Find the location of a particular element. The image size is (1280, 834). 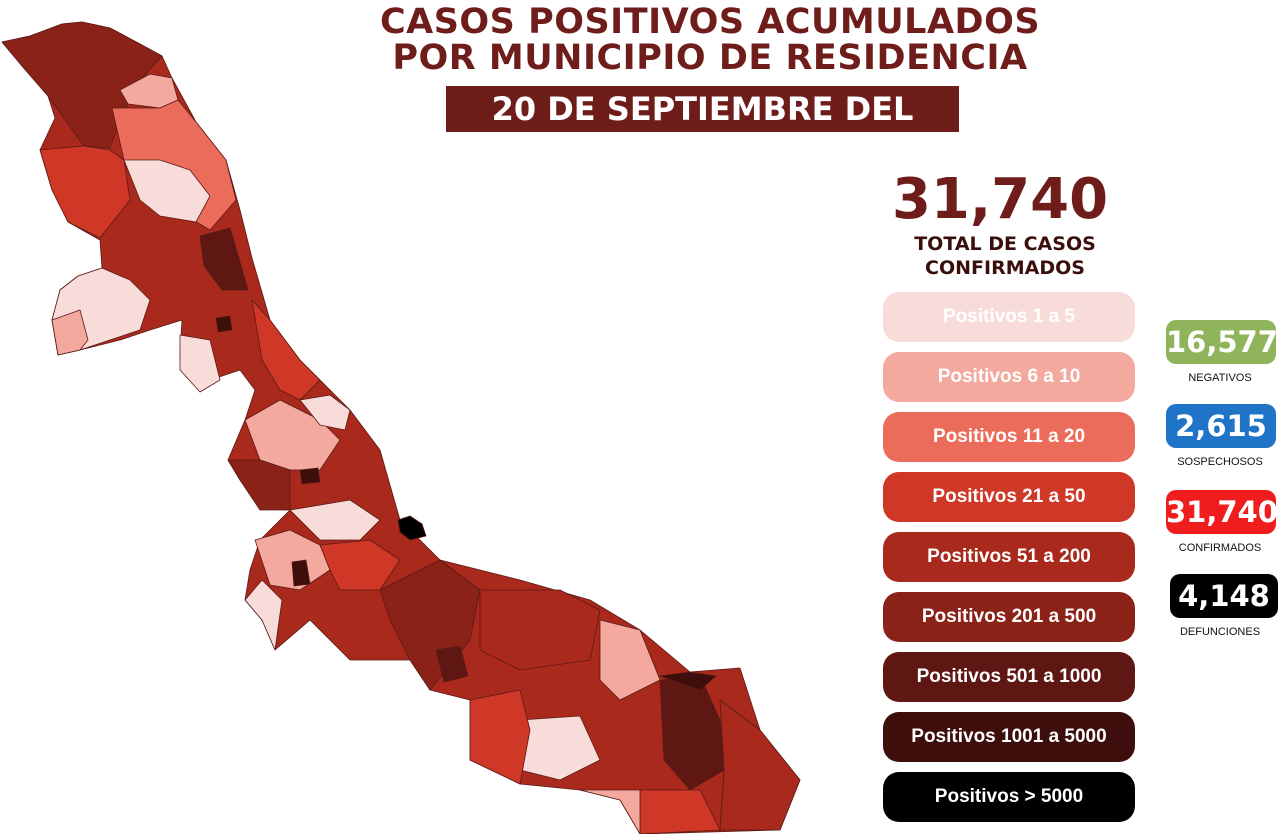

region-coatza-black is located at coordinates (688, 681).